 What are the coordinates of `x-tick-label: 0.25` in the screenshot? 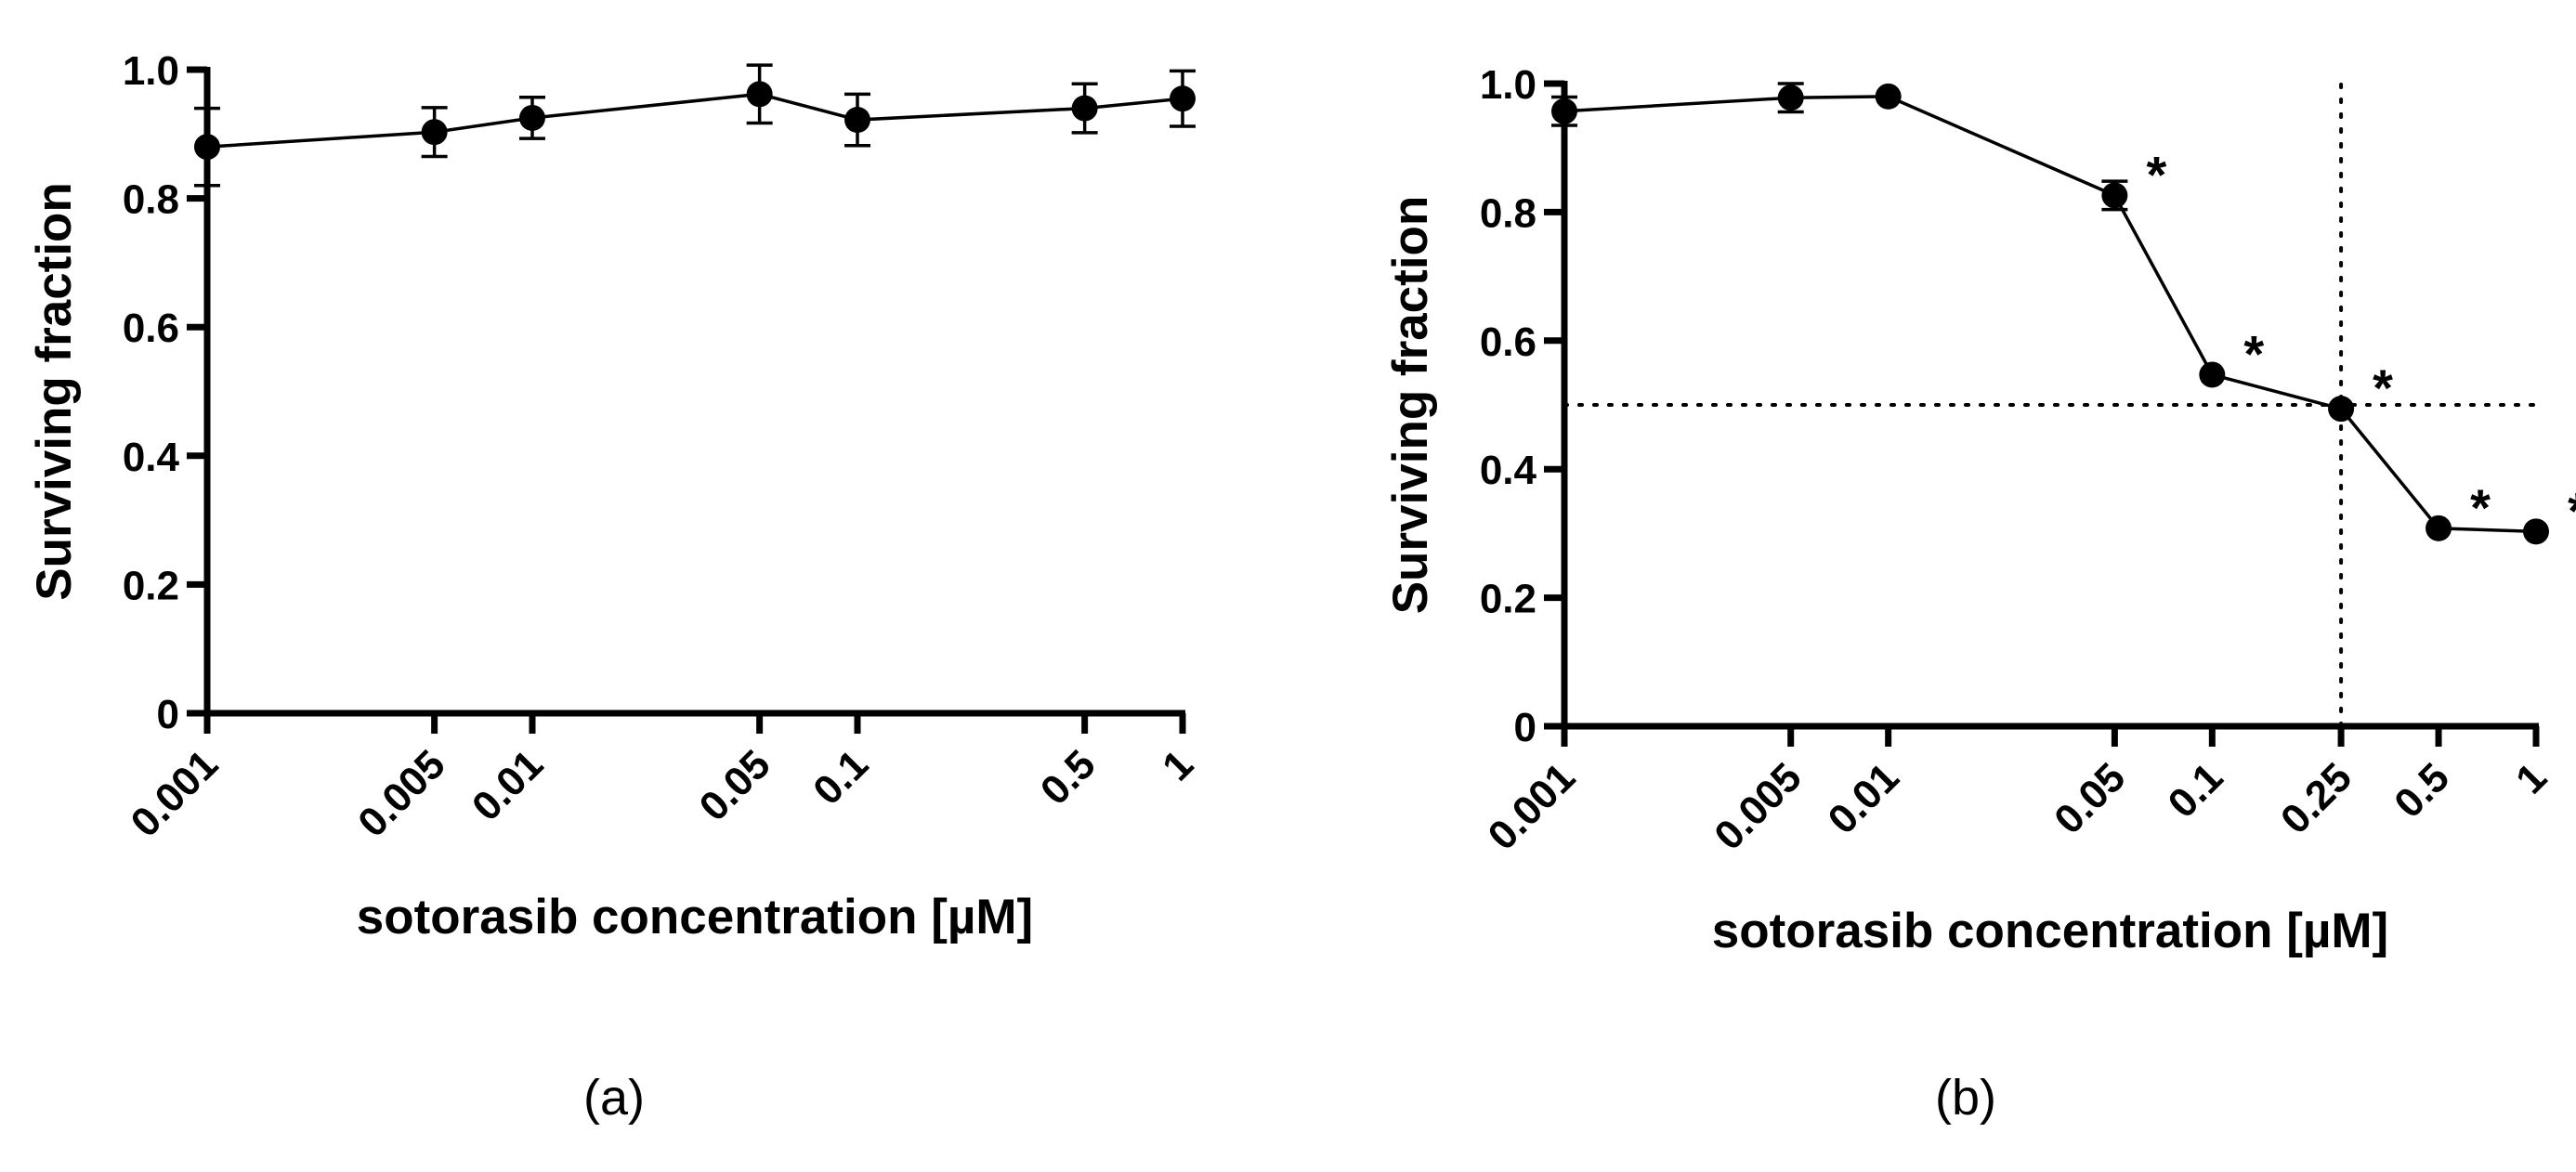 It's located at (2316, 798).